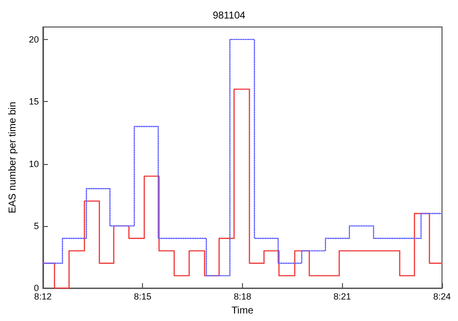 Image resolution: width=458 pixels, height=321 pixels. I want to click on y-tick-label: 15, so click(33, 101).